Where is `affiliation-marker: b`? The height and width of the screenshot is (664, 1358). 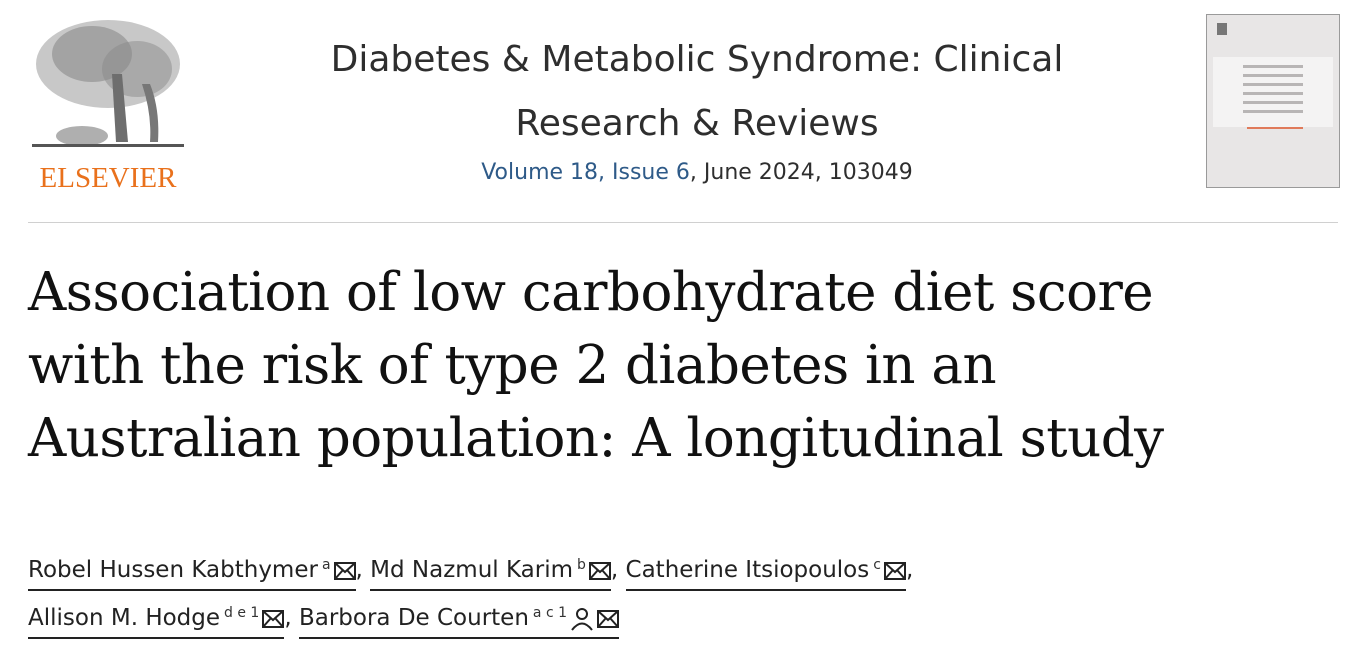 affiliation-marker: b is located at coordinates (581, 565).